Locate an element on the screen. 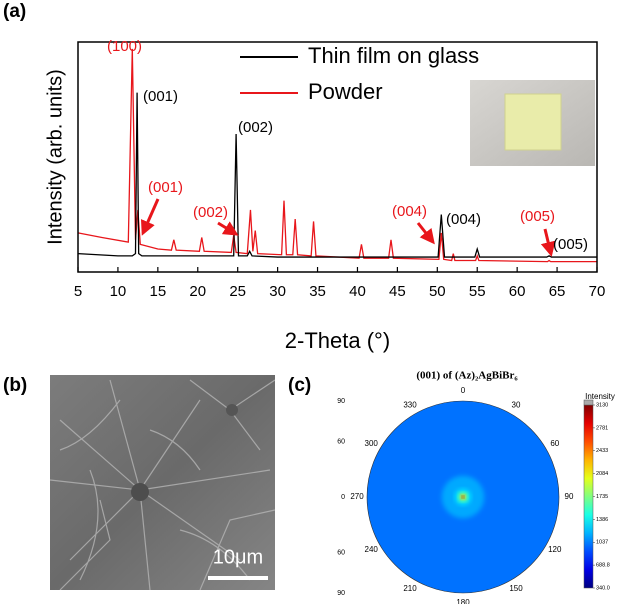  x-tick-label: 25 is located at coordinates (237, 291).